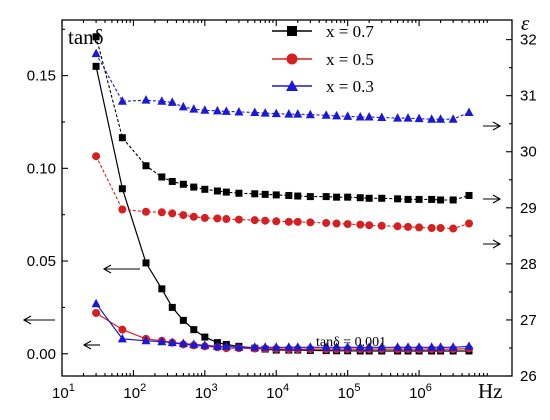 This screenshot has height=420, width=550. What do you see at coordinates (41, 168) in the screenshot?
I see `y-left-tick-label: 0.10` at bounding box center [41, 168].